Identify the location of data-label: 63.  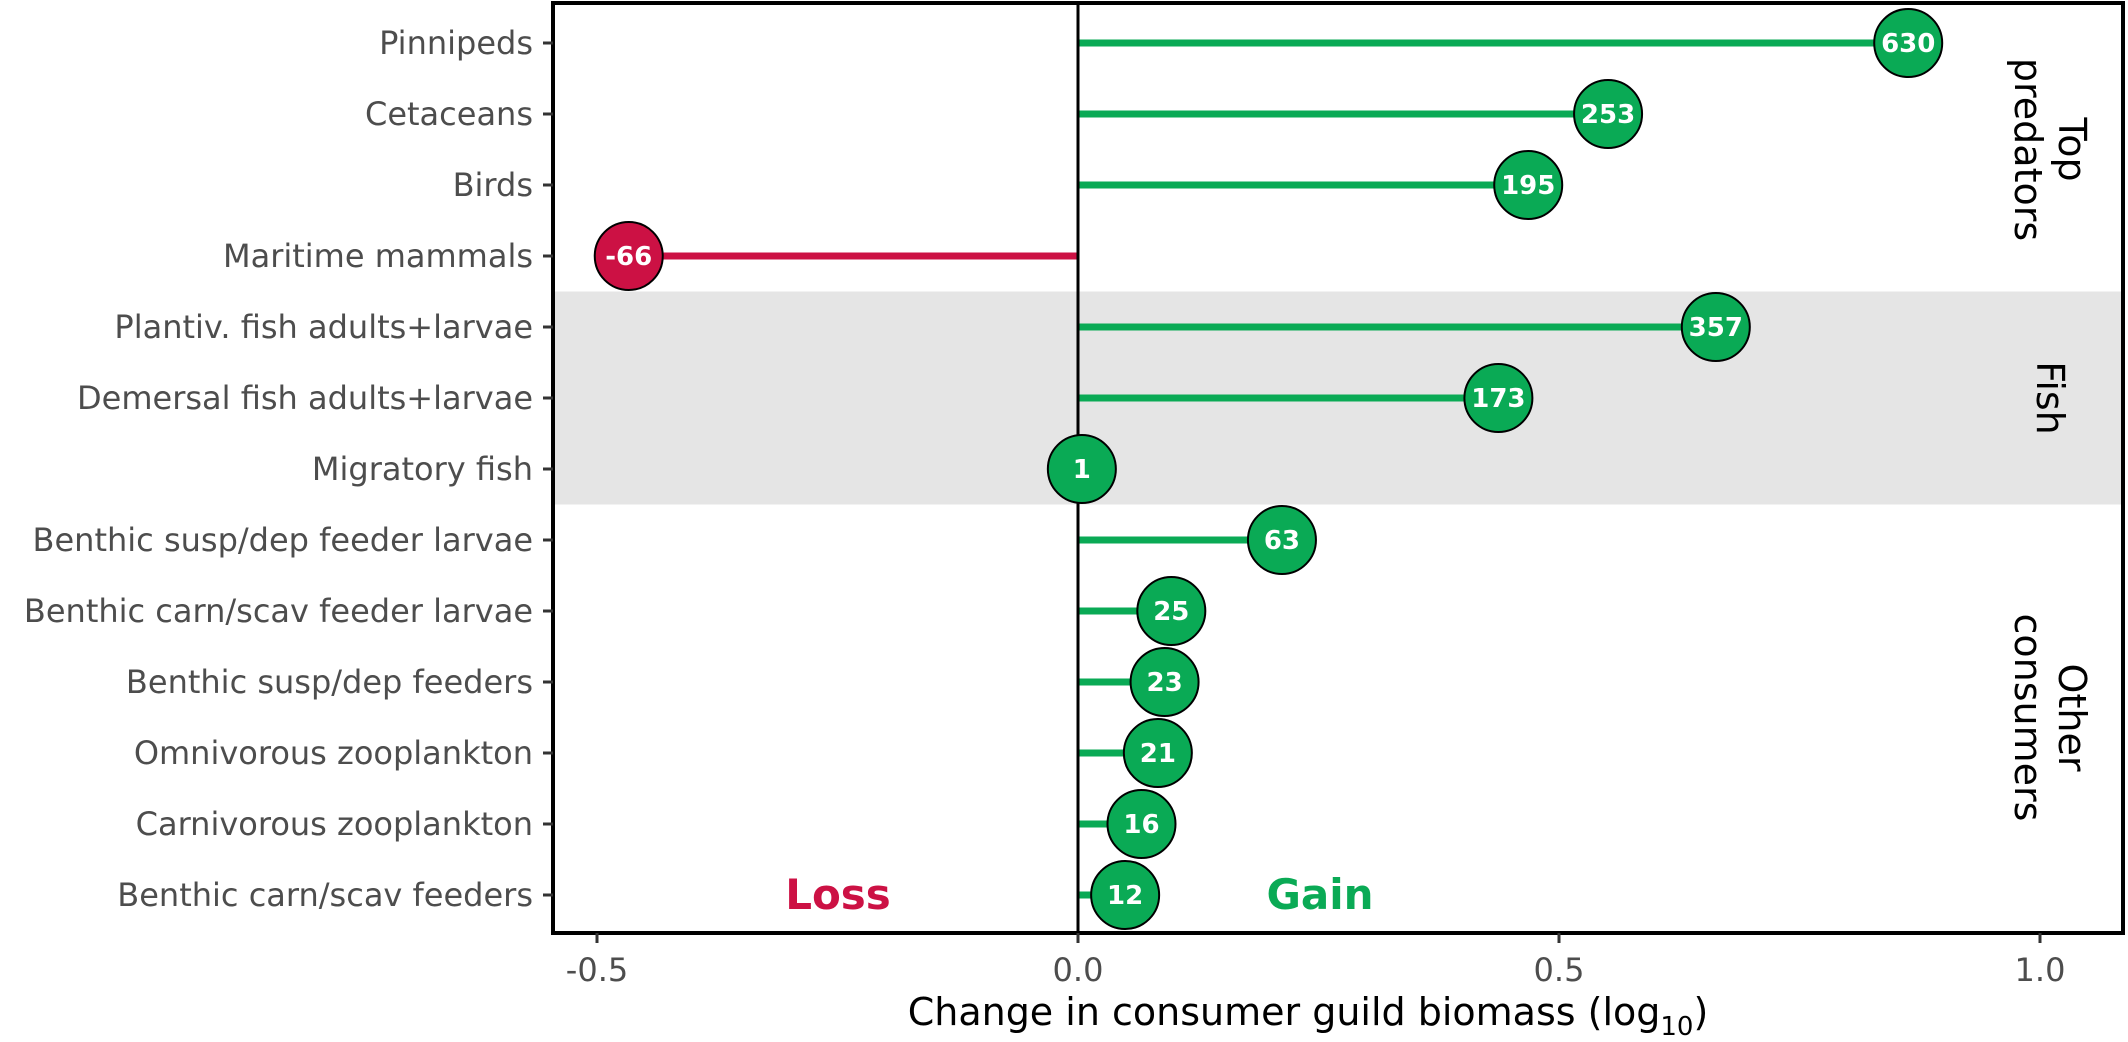
(1282, 541).